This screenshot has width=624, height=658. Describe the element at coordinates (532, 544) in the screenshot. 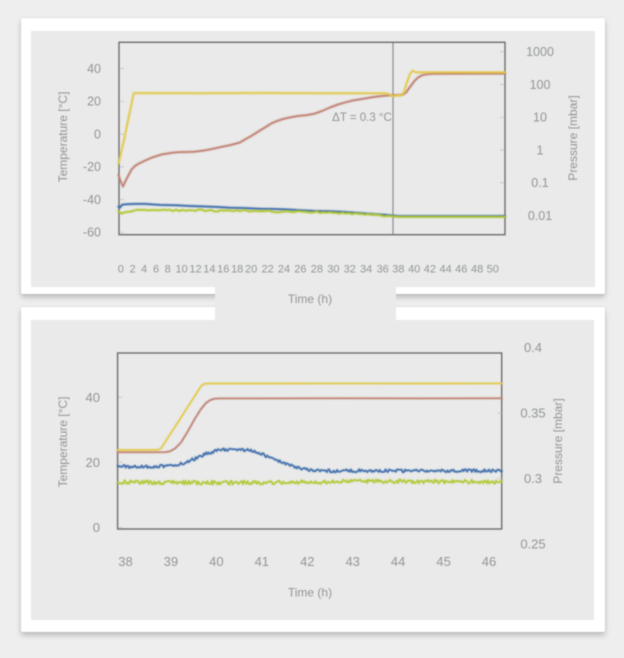

I see `svg-text: 0.25` at that location.